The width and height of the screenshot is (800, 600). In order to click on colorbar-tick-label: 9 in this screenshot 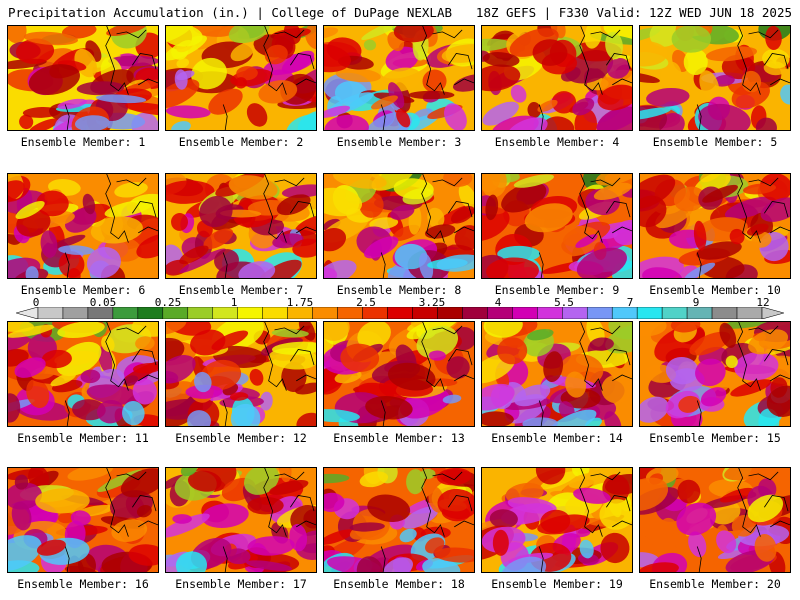, I will do `click(696, 302)`.